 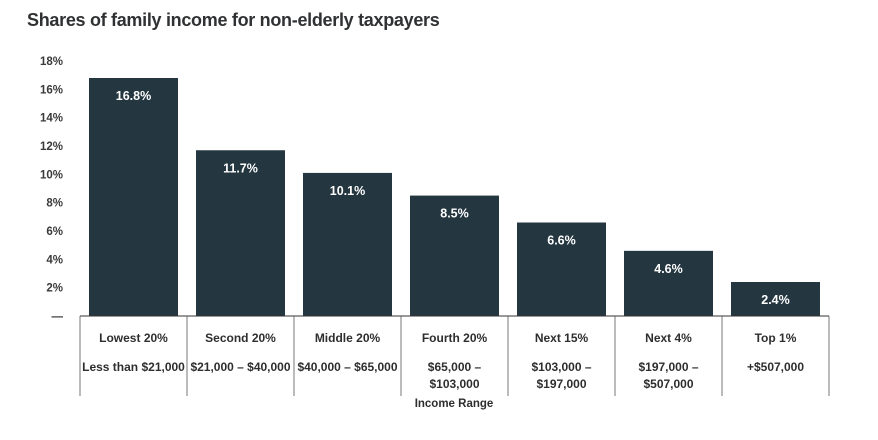 What do you see at coordinates (133, 338) in the screenshot?
I see `x-category-label: Lowest 20%` at bounding box center [133, 338].